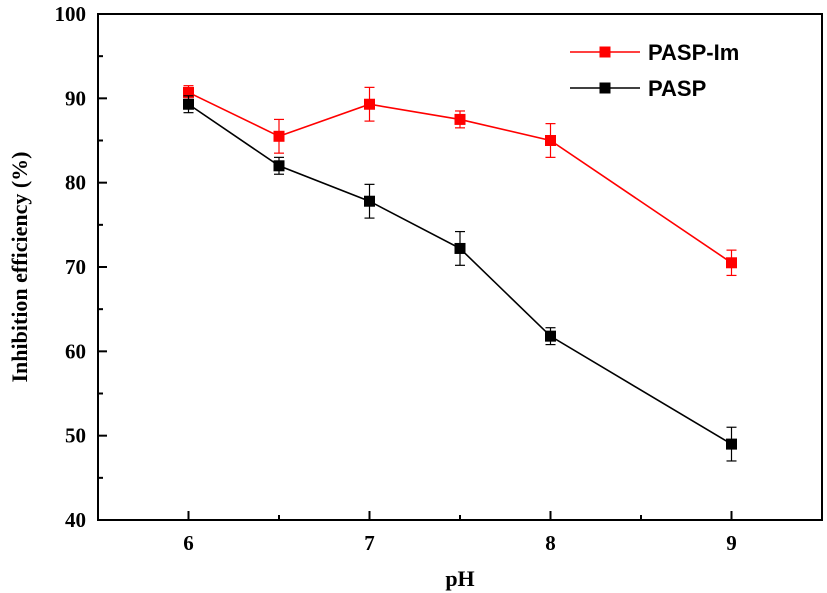 Image resolution: width=827 pixels, height=593 pixels. Describe the element at coordinates (71, 14) in the screenshot. I see `y-tick-label: 100` at that location.